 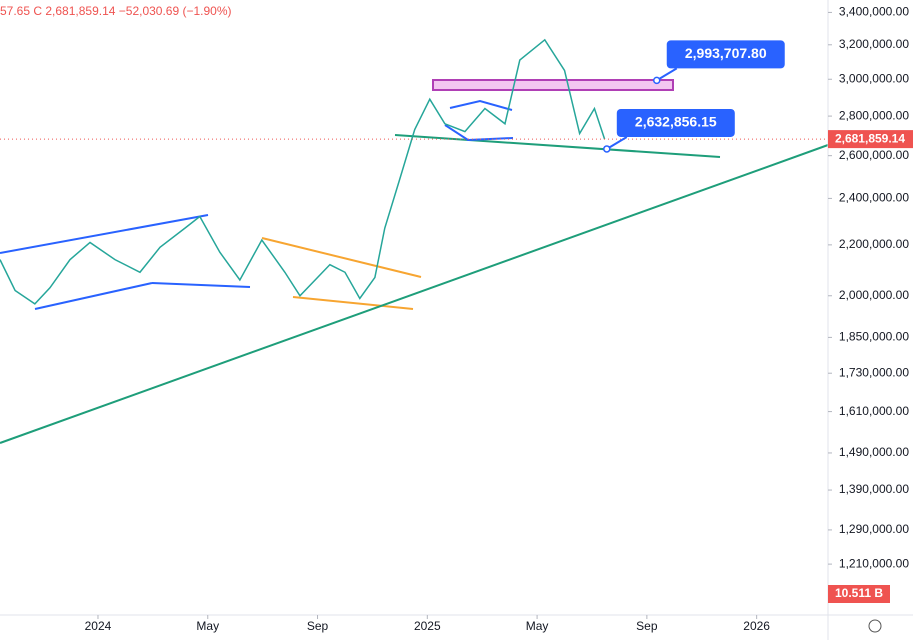 What do you see at coordinates (874, 489) in the screenshot?
I see `y-tick-label: 1,390,000.00` at bounding box center [874, 489].